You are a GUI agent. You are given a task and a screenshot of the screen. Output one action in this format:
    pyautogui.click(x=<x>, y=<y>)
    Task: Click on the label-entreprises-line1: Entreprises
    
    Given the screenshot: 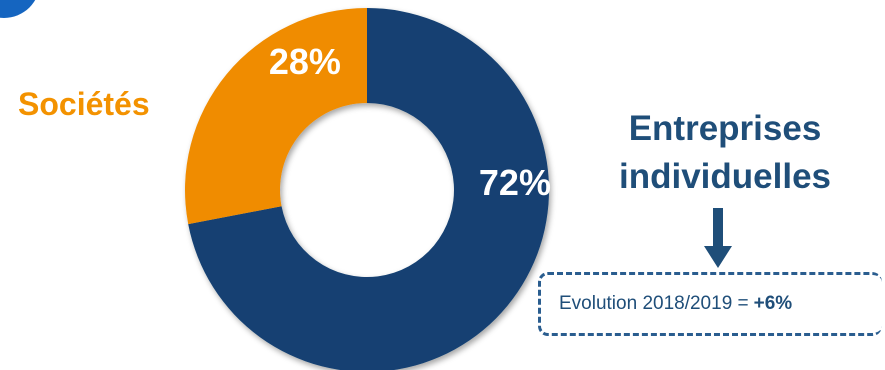 What is the action you would take?
    pyautogui.click(x=725, y=128)
    